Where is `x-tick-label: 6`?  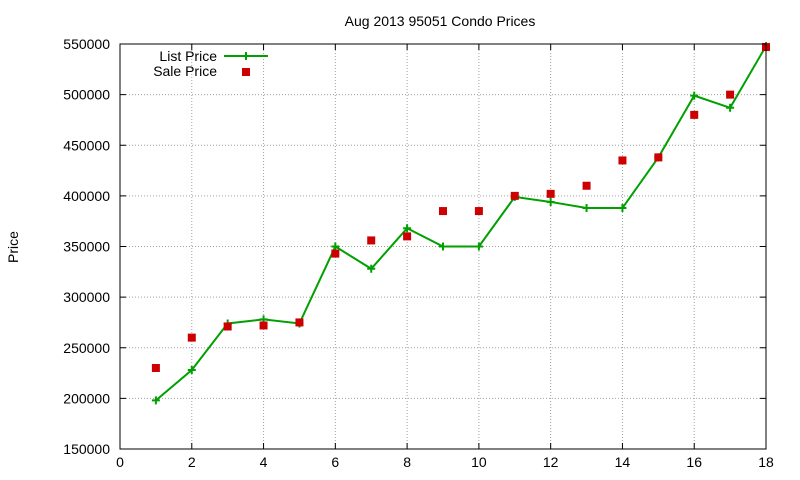 x-tick-label: 6 is located at coordinates (335, 462).